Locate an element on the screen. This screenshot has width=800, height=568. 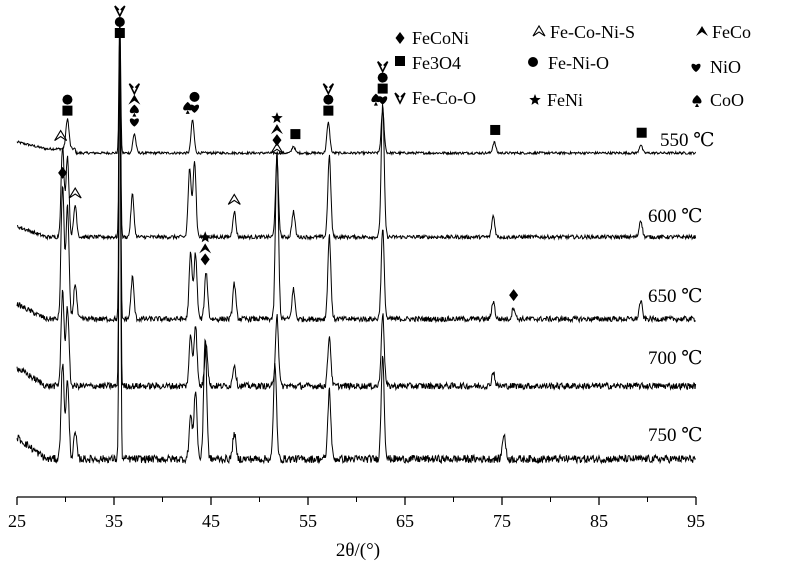
legend-label: CoO is located at coordinates (727, 100).